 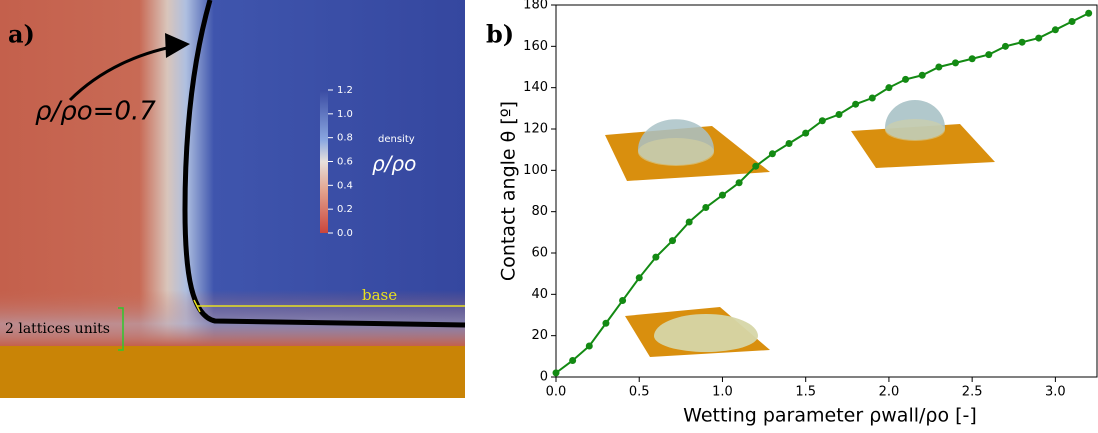 I want to click on colorbar-tick-label: 0.2, so click(x=345, y=209).